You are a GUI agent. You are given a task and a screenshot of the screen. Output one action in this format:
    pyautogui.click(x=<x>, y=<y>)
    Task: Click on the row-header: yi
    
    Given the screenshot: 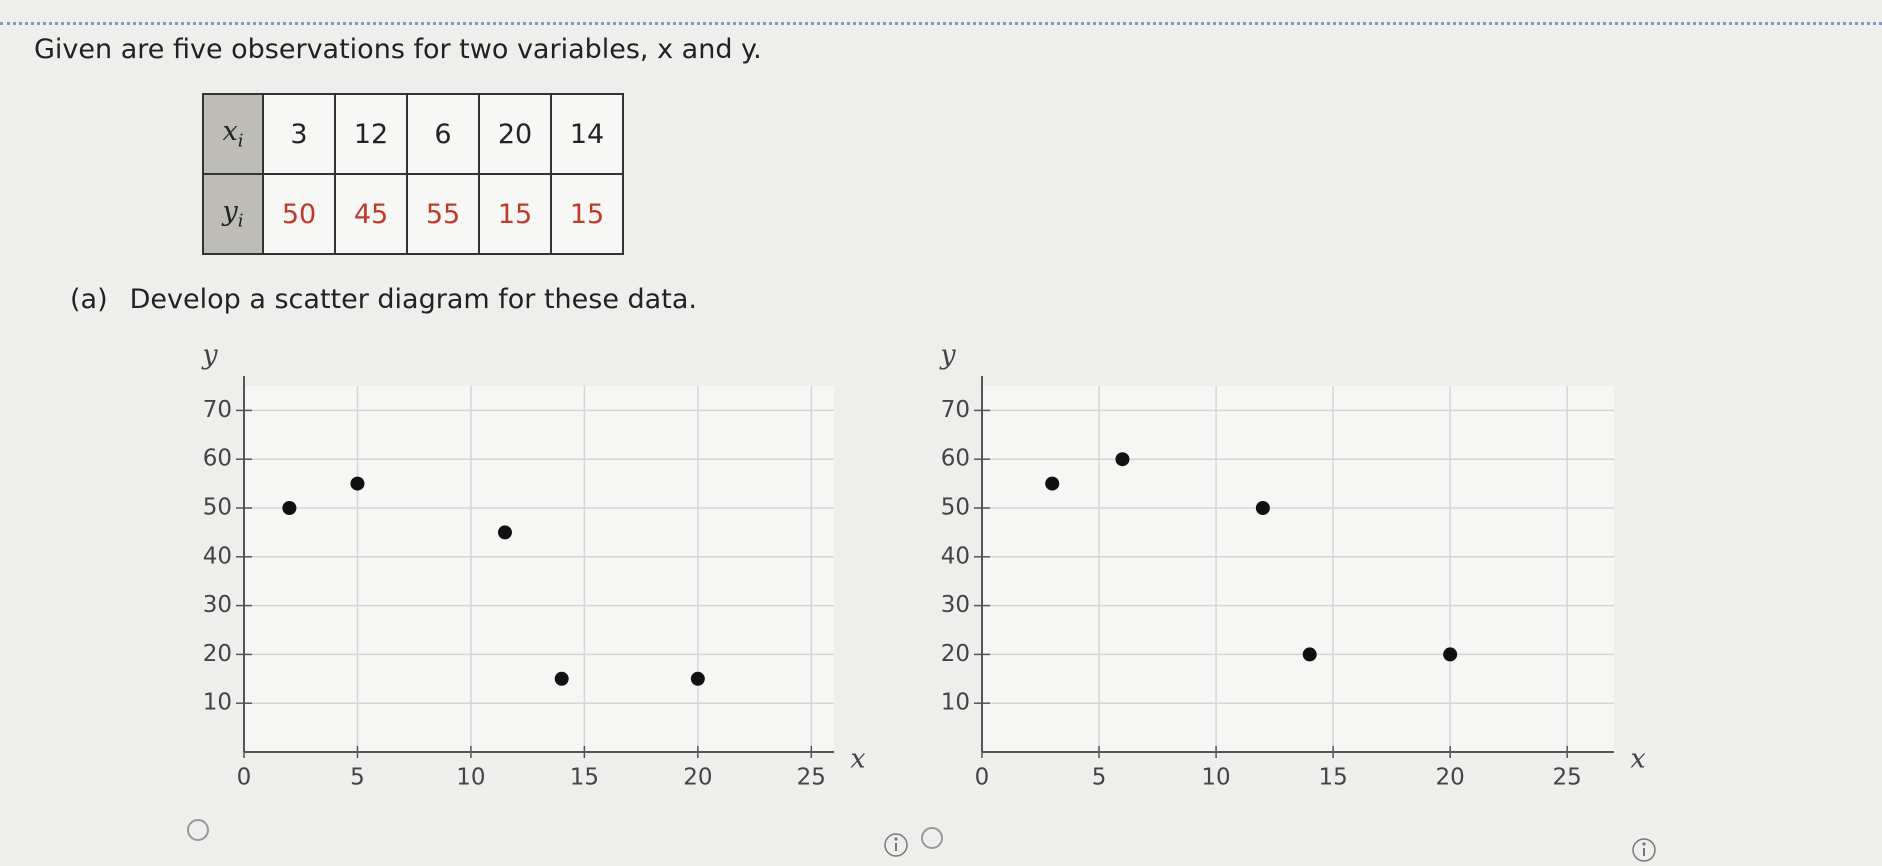 What is the action you would take?
    pyautogui.click(x=233, y=214)
    